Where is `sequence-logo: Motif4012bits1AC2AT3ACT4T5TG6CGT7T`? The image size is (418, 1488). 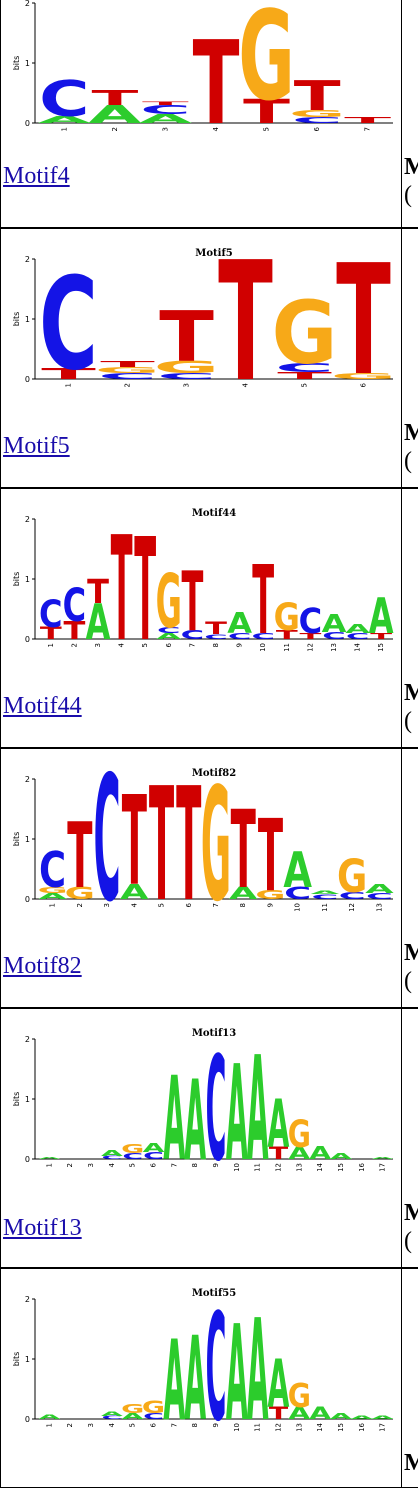
sequence-logo: Motif4012bits1AC2AT3ACT4T5TG6CGT7T is located at coordinates (201, 67).